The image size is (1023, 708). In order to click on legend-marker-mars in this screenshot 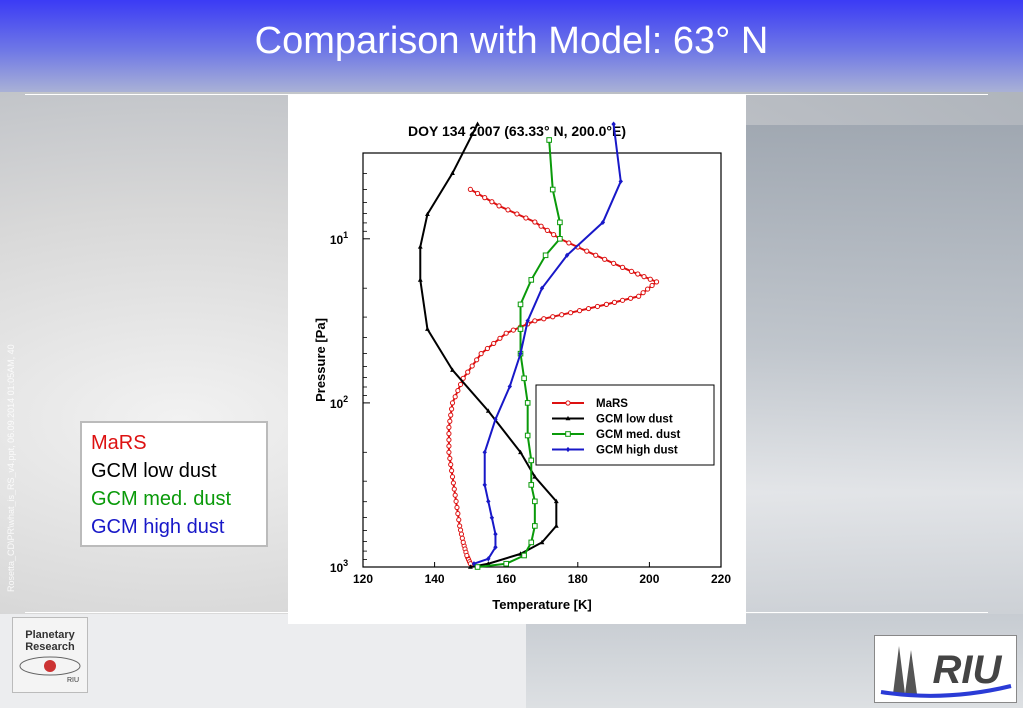, I will do `click(568, 403)`.